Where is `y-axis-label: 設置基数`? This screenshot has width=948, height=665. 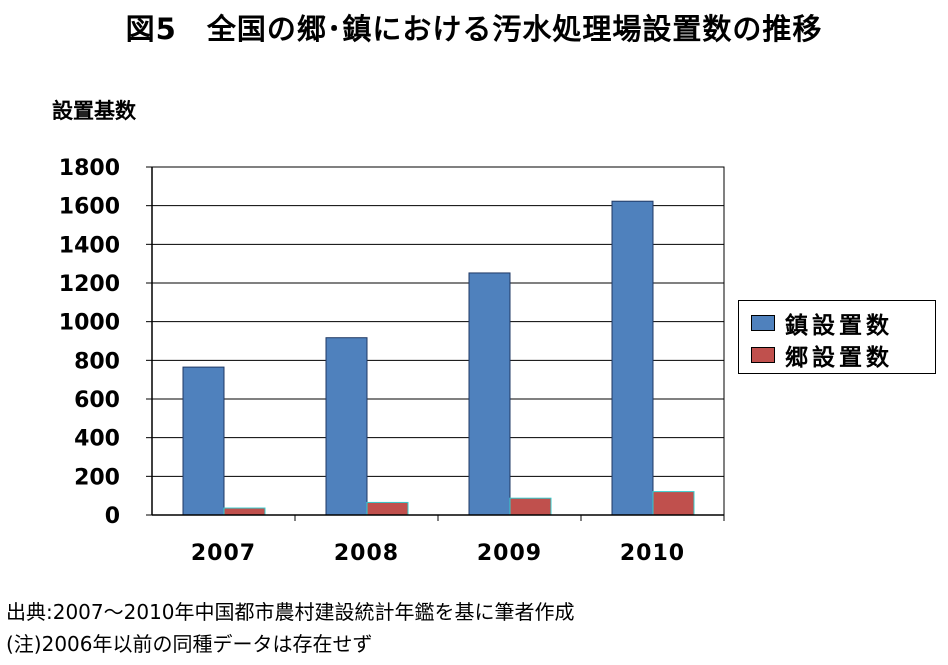
y-axis-label: 設置基数 is located at coordinates (94, 111).